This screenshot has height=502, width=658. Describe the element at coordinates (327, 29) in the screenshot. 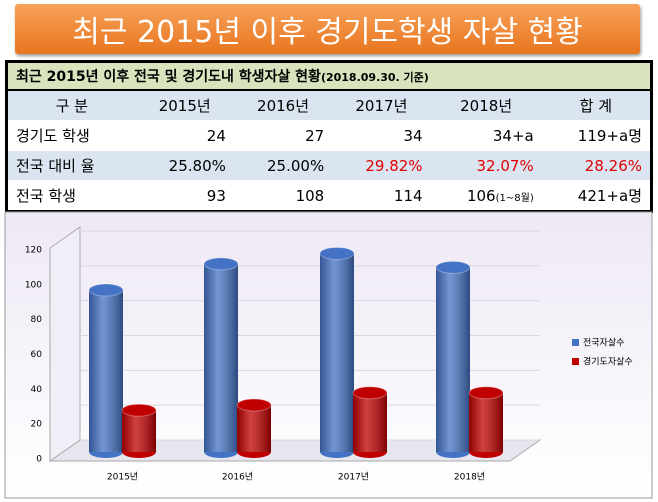

I see `banner-title: 최근 2015년 이후 경기도학생 자살 현황` at that location.